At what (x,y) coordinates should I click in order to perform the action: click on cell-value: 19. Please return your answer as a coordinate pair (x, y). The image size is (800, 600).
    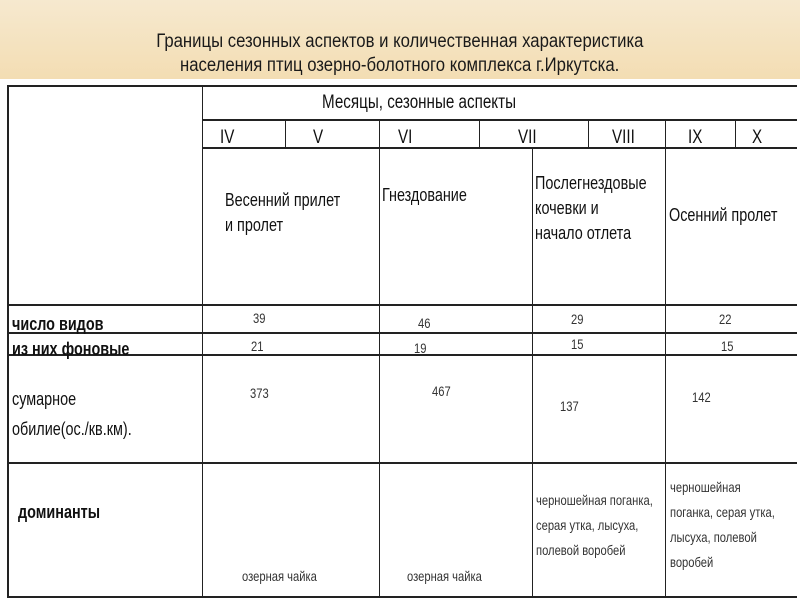
    Looking at the image, I should click on (420, 348).